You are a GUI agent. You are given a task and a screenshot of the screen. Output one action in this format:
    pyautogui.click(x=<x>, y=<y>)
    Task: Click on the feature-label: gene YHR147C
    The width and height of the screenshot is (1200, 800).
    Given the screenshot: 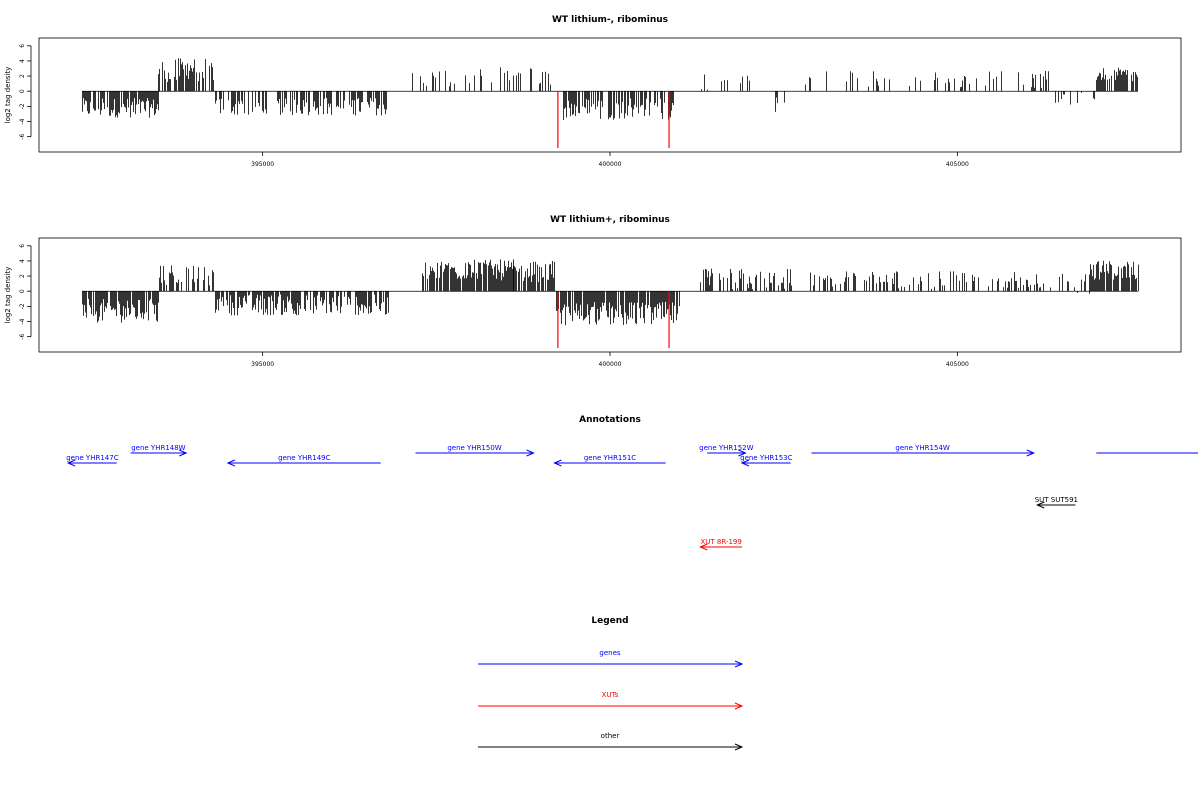 What is the action you would take?
    pyautogui.click(x=92, y=458)
    